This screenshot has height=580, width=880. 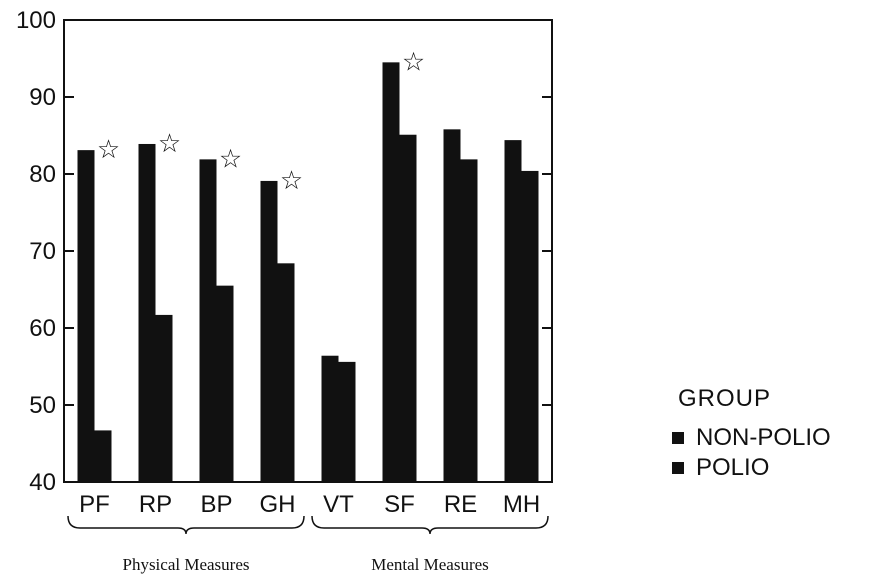 What do you see at coordinates (763, 437) in the screenshot?
I see `legend-label-non-polio: NON-POLIO` at bounding box center [763, 437].